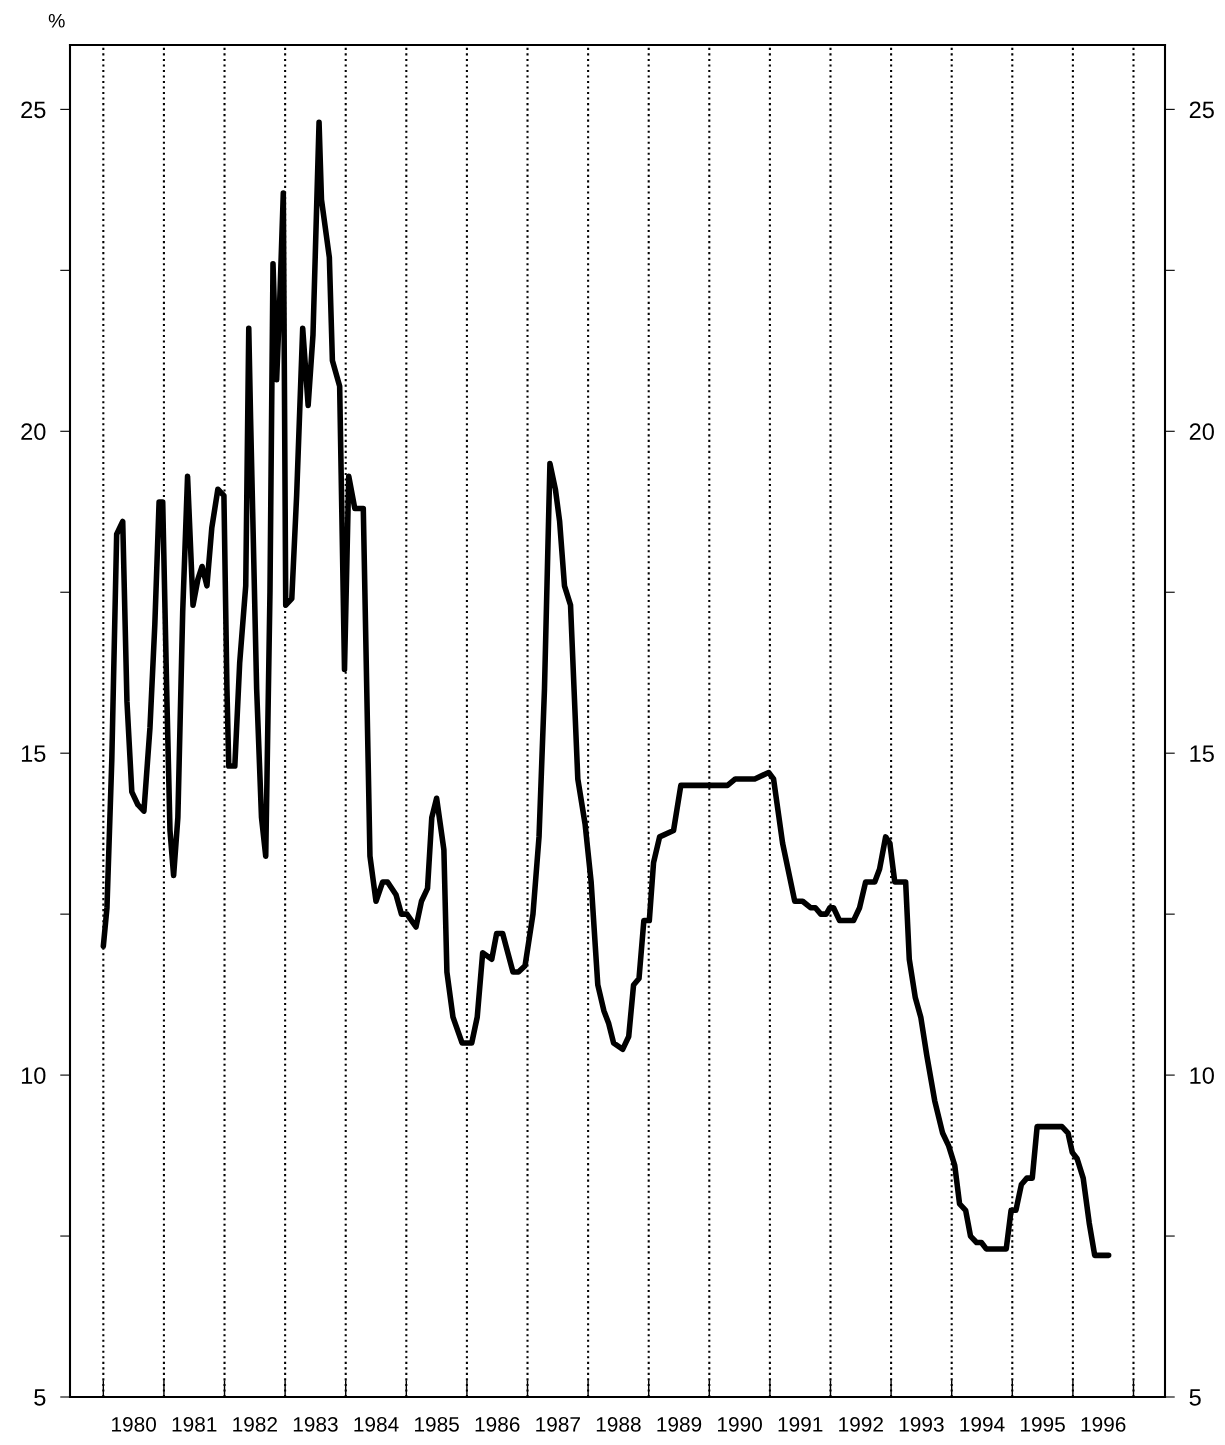  I want to click on y2-tick-label: 20, so click(1201, 432).